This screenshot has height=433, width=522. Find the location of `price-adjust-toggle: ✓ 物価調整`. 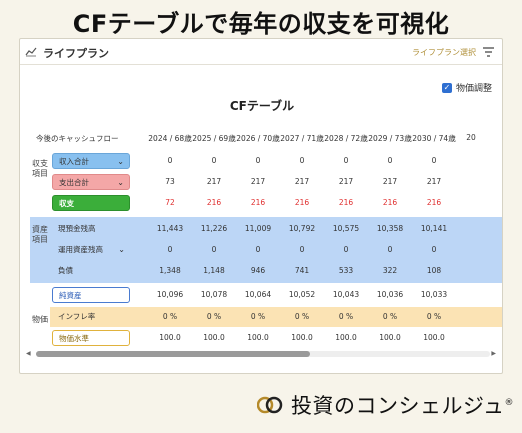

price-adjust-toggle: ✓ 物価調整 is located at coordinates (466, 87).